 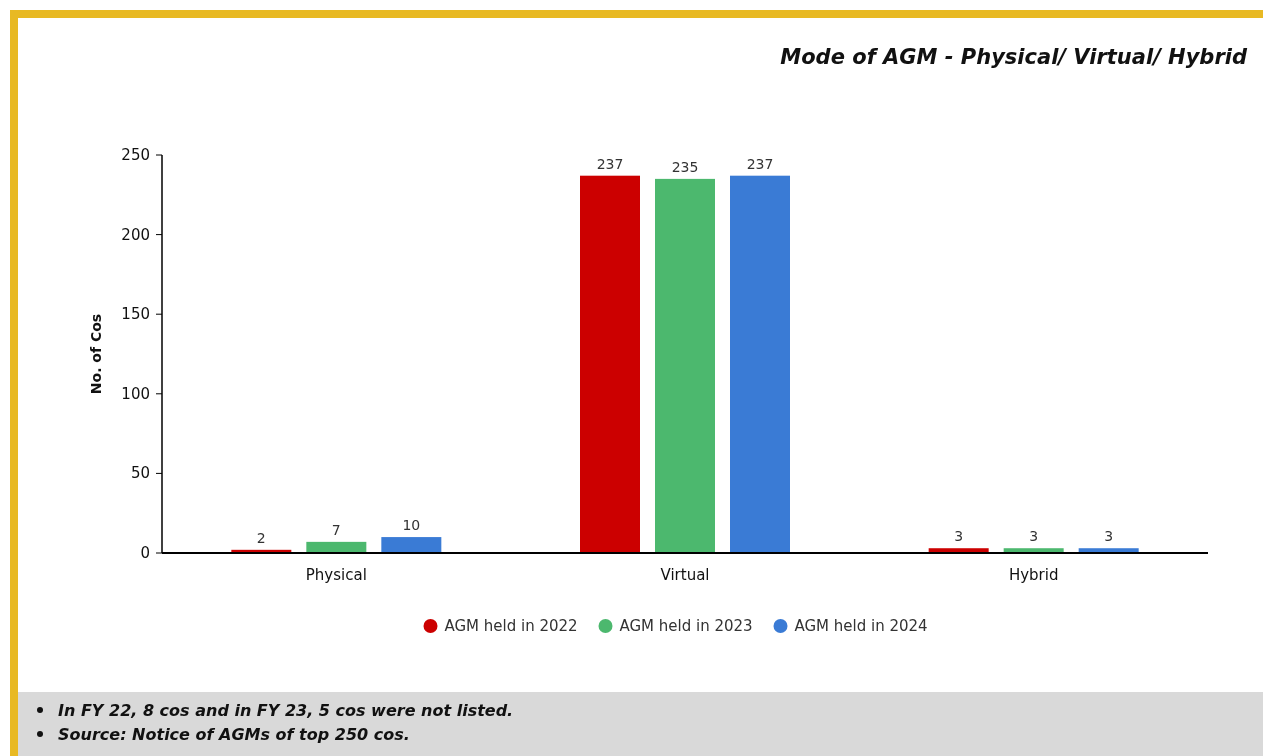 What do you see at coordinates (686, 626) in the screenshot?
I see `legend-label: AGM held in 2023` at bounding box center [686, 626].